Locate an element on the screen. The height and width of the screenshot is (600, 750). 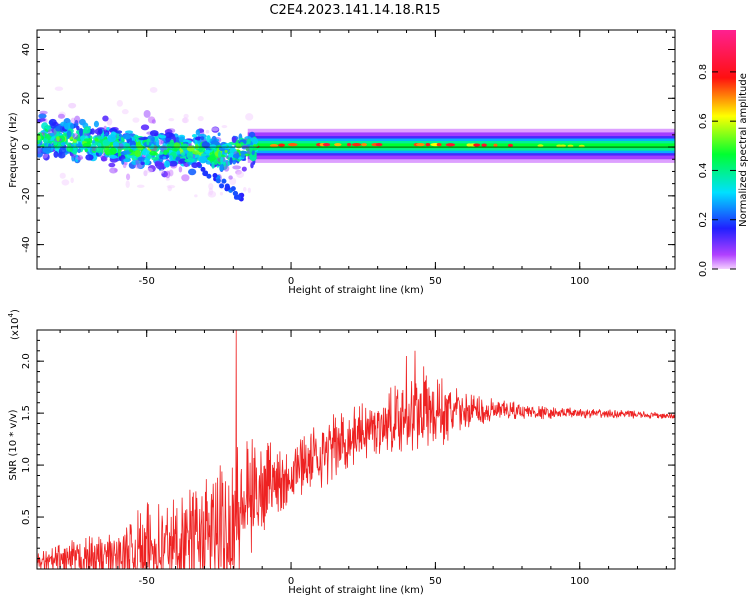
snr-multiplier-close: ) is located at coordinates (15, 311).